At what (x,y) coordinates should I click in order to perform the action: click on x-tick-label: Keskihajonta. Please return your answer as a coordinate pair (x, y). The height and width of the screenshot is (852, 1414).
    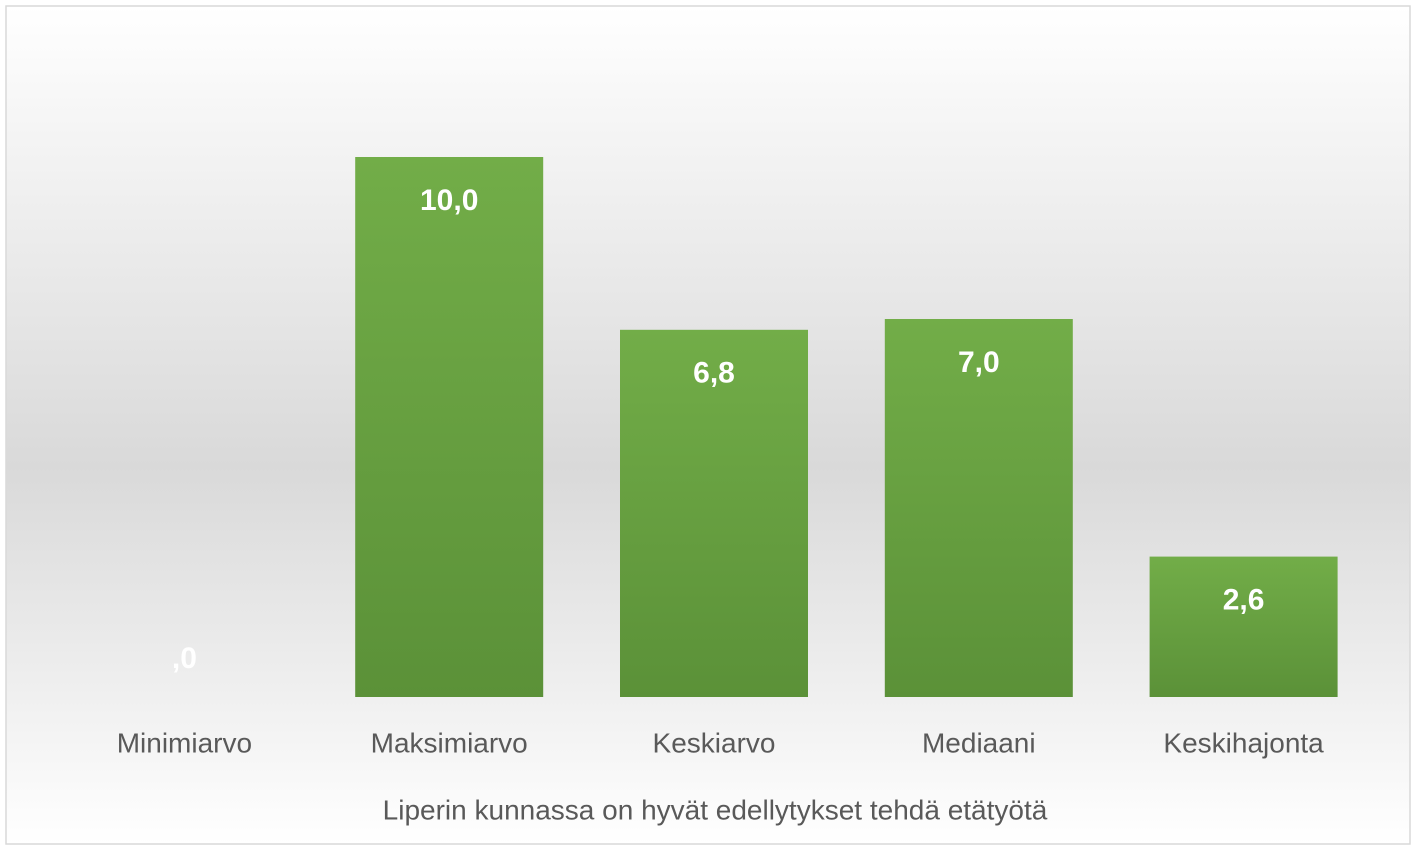
    Looking at the image, I should click on (1243, 742).